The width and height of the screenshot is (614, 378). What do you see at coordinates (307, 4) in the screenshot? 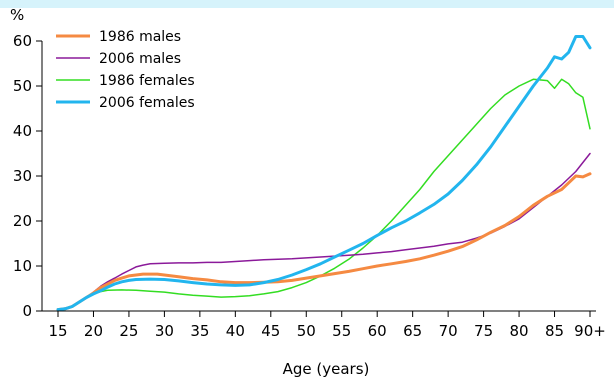
I see `header-band` at bounding box center [307, 4].